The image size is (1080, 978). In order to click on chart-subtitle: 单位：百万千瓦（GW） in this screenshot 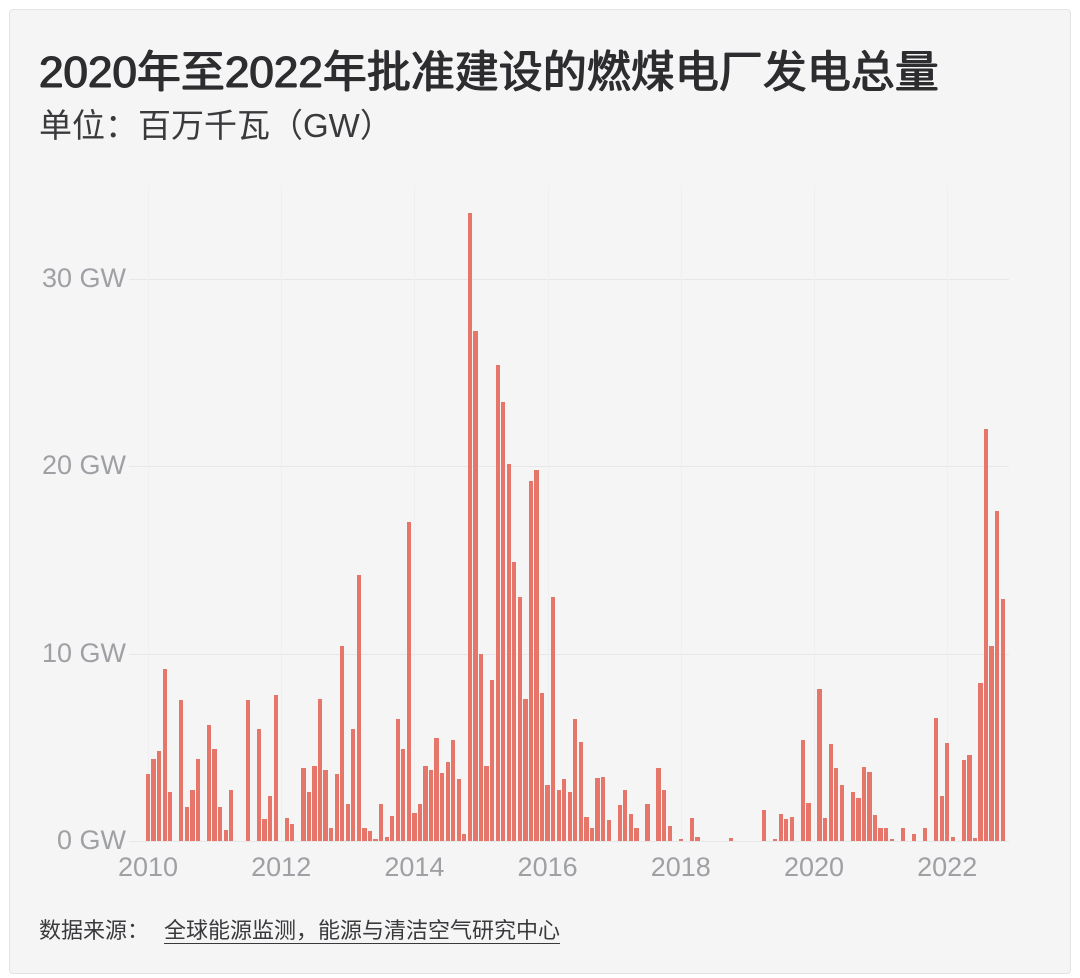, I will do `click(216, 125)`.